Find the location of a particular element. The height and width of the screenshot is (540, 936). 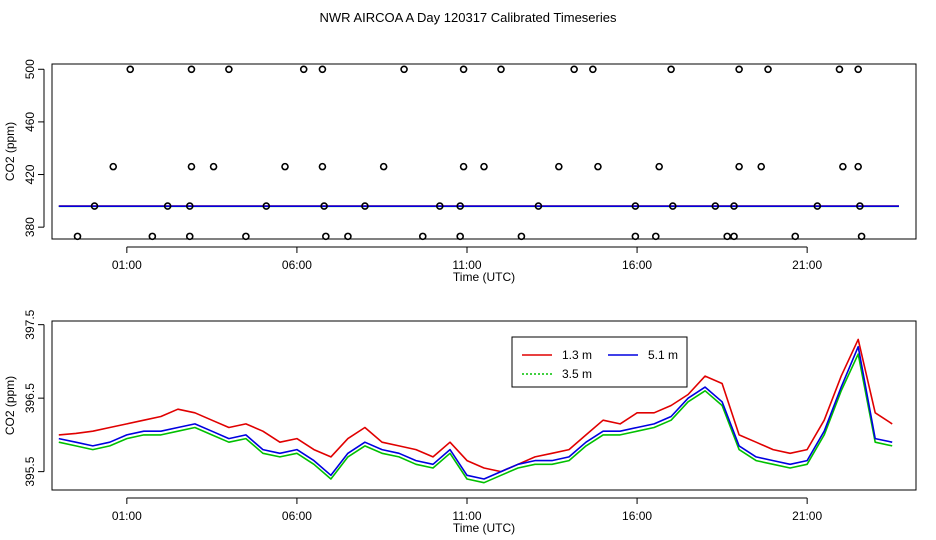

legend-label: 3.5 m is located at coordinates (577, 374).